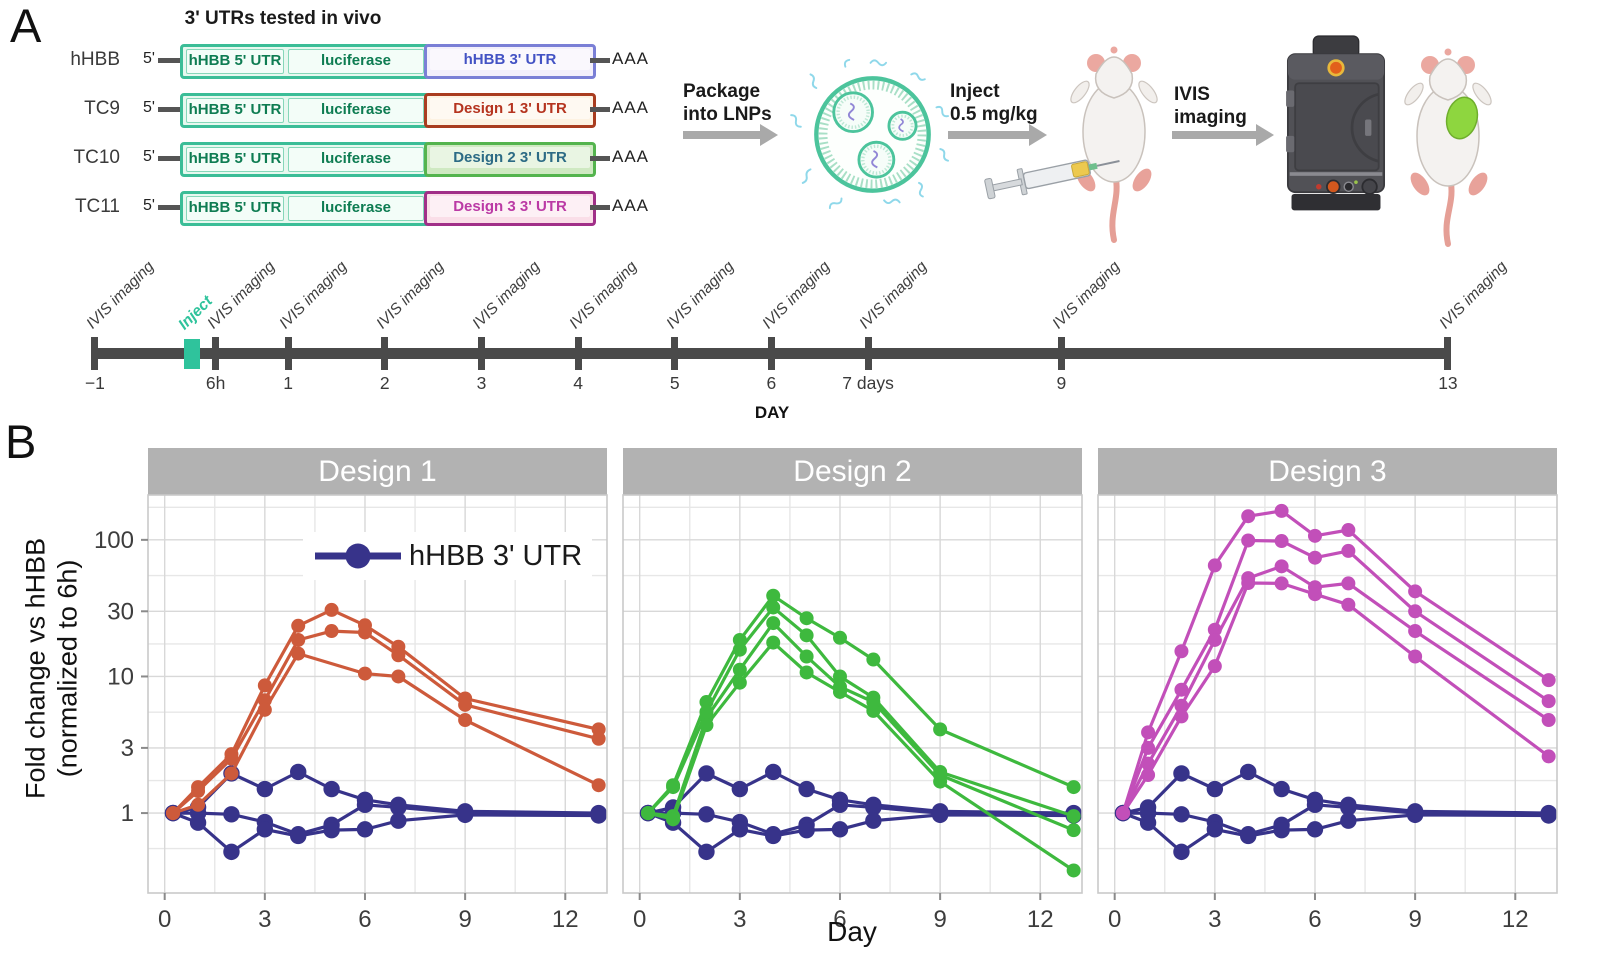 The height and width of the screenshot is (975, 1600). I want to click on flow-step-package-line1: Package, so click(722, 91).